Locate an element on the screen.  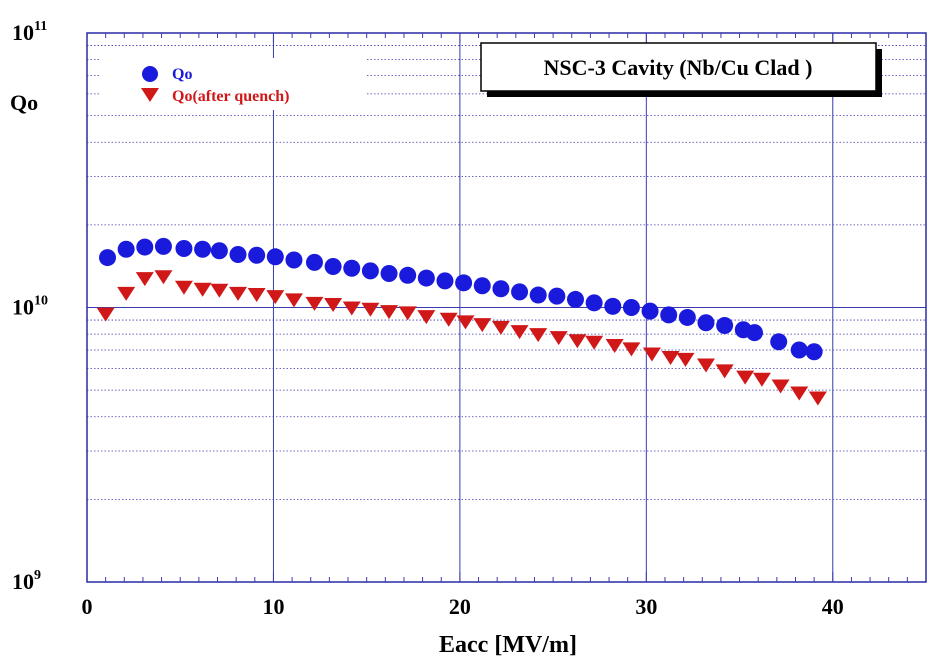
legend: Qo Qo(after quench) is located at coordinates (232, 84).